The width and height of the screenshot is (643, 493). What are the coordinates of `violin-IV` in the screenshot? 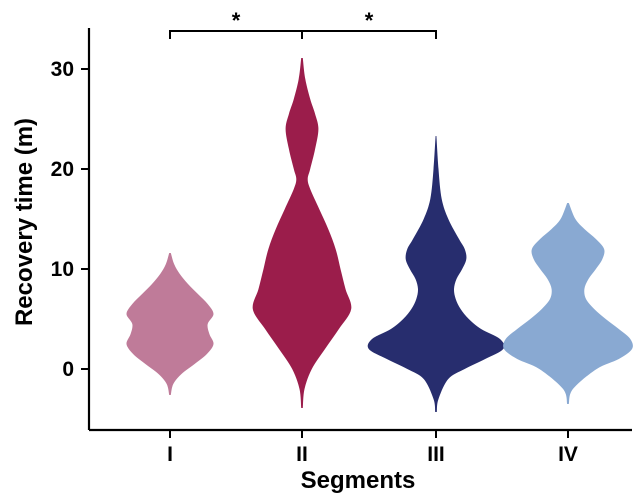 It's located at (568, 303).